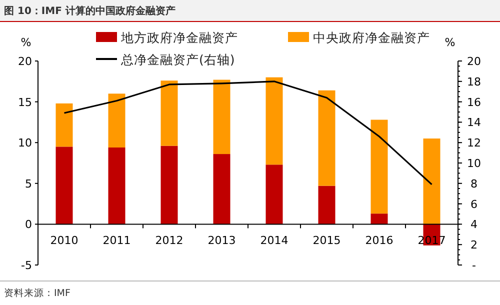  I want to click on text: 资料来源：IMF, so click(37, 293).